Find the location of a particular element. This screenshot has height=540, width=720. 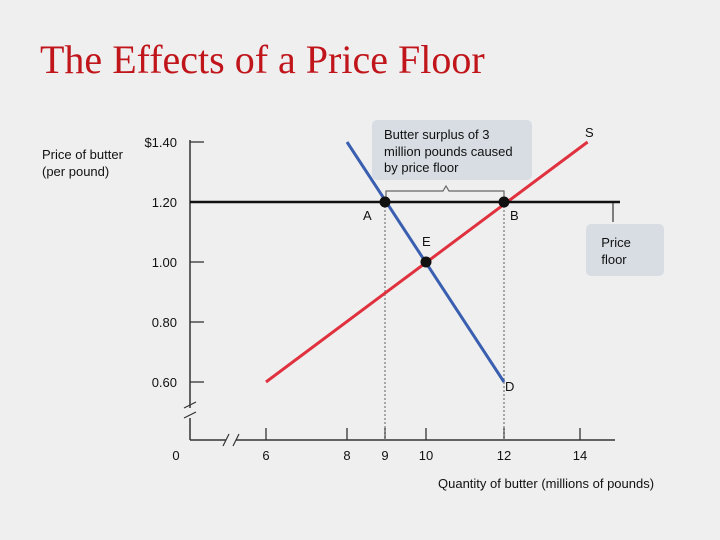

x-tick-label: 0 is located at coordinates (175, 455).